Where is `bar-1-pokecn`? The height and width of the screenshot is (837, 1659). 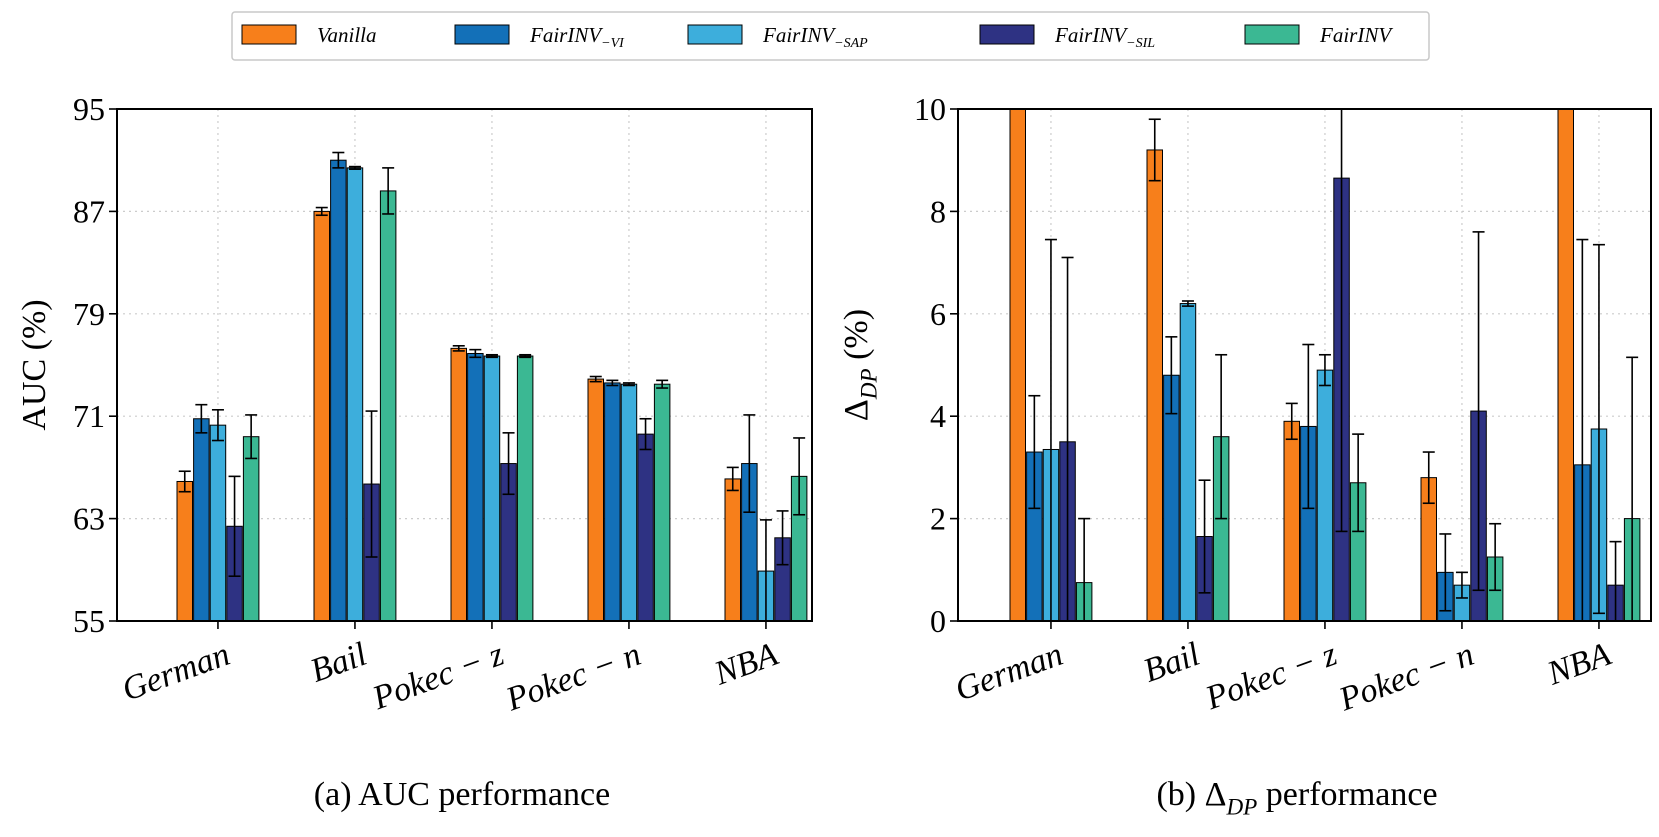
bar-1-pokecn is located at coordinates (595, 499).